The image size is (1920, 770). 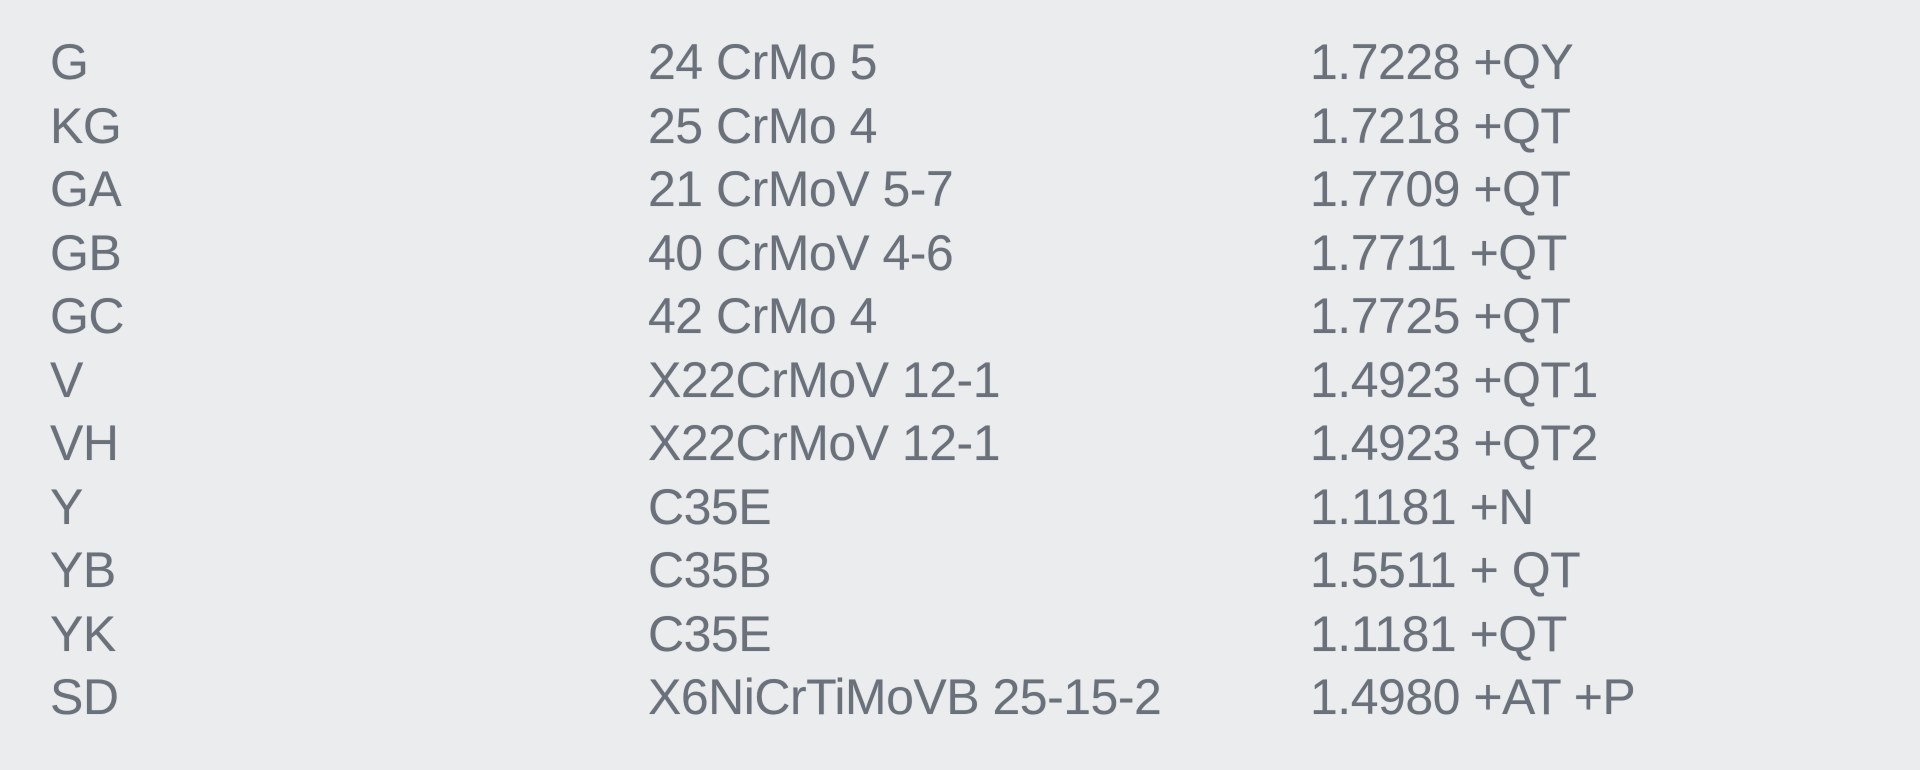 What do you see at coordinates (87, 316) in the screenshot?
I see `type-code: GC` at bounding box center [87, 316].